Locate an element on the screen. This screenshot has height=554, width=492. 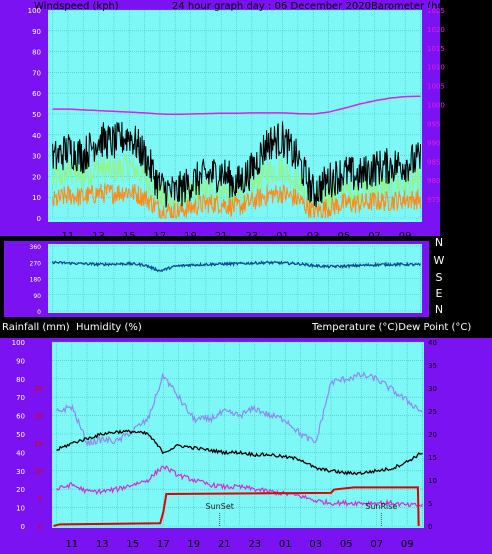
temp-ytick-25: 25 is located at coordinates (432, 412).